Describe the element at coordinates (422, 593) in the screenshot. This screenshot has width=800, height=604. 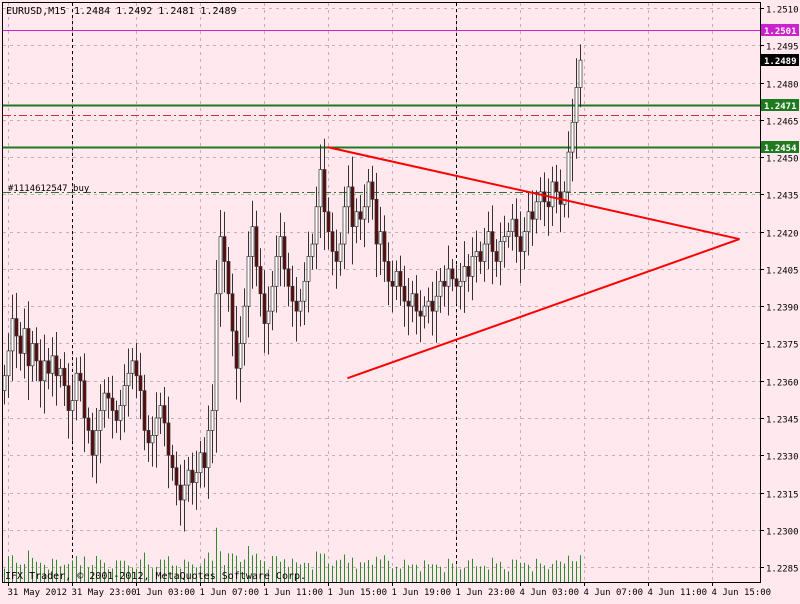
I see `time-tick-label: 1 Jun 19:00` at that location.